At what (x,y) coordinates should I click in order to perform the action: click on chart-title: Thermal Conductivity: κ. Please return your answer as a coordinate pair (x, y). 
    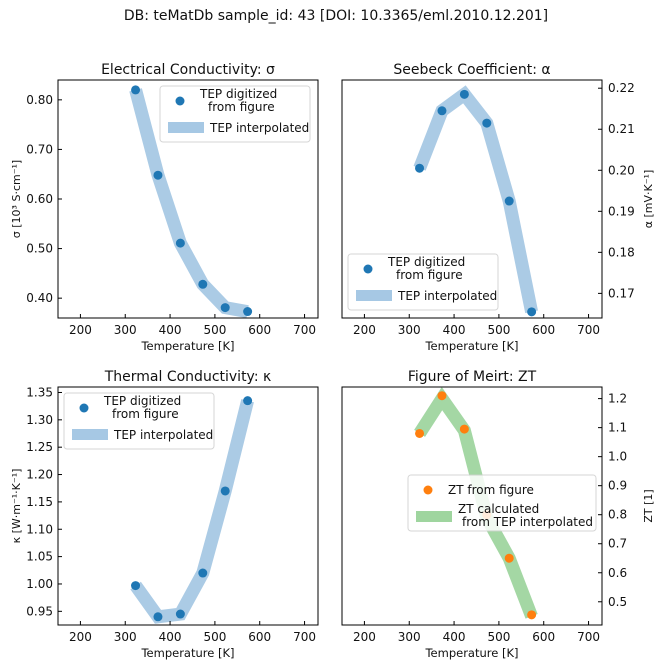
    Looking at the image, I should click on (188, 377).